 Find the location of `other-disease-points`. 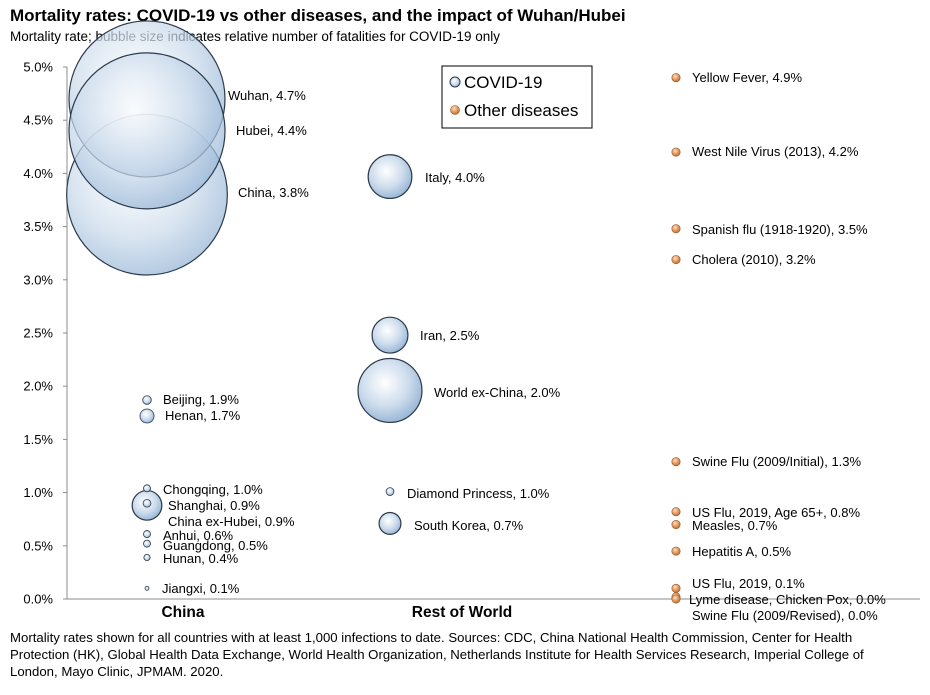

other-disease-points is located at coordinates (676, 338).